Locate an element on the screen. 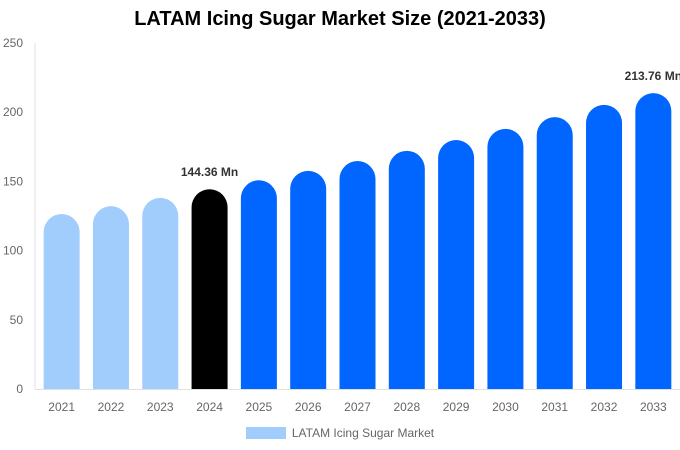  y-tick-label: 250 is located at coordinates (13, 43).